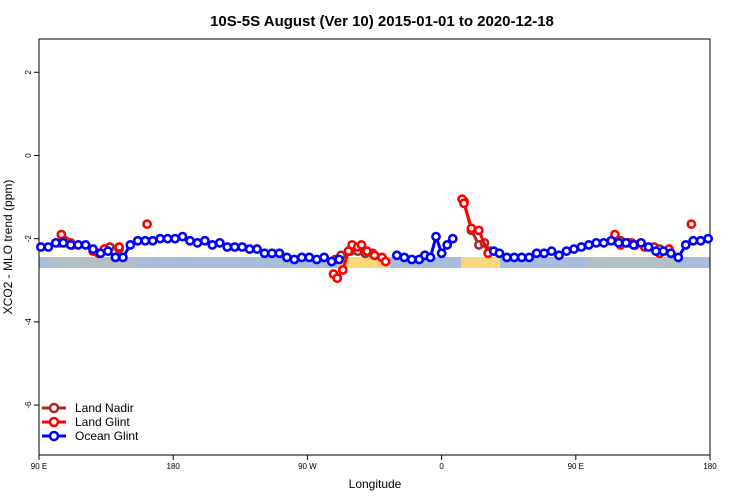 The image size is (750, 500). What do you see at coordinates (107, 436) in the screenshot?
I see `legend-ocean-glint-label: Ocean Glint` at bounding box center [107, 436].